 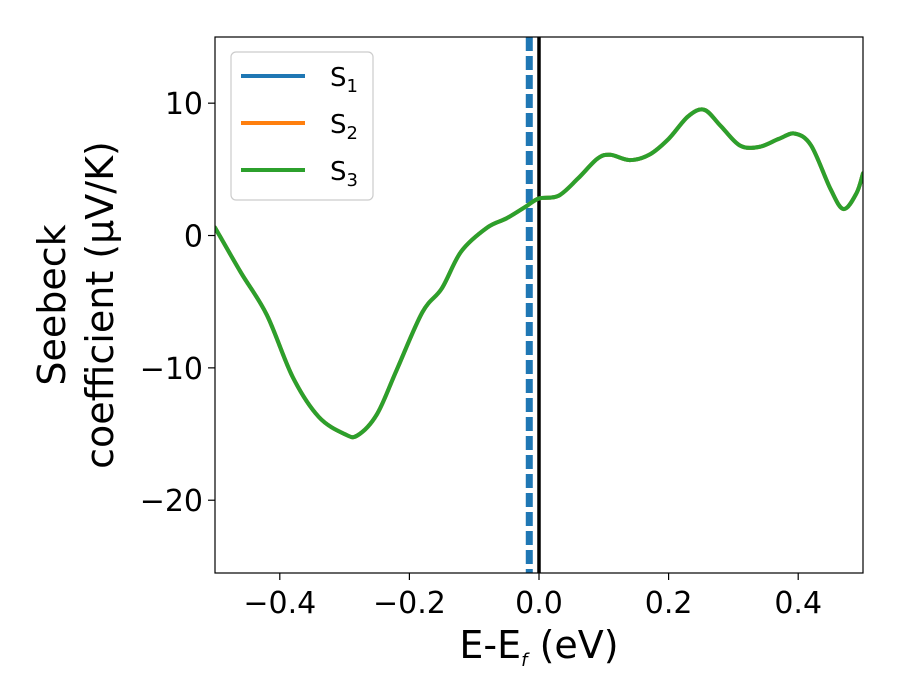 What do you see at coordinates (177, 303) in the screenshot?
I see `y-axis-ticks: −20 −10 0 10` at bounding box center [177, 303].